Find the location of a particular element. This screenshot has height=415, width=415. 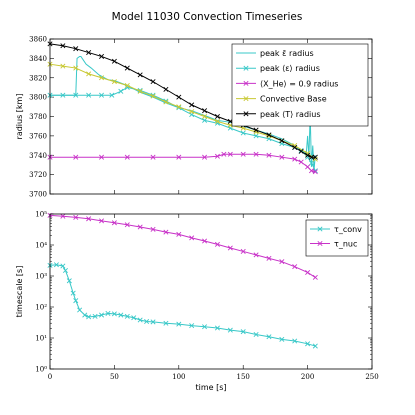

y-tick-label: 3860 is located at coordinates (38, 40).